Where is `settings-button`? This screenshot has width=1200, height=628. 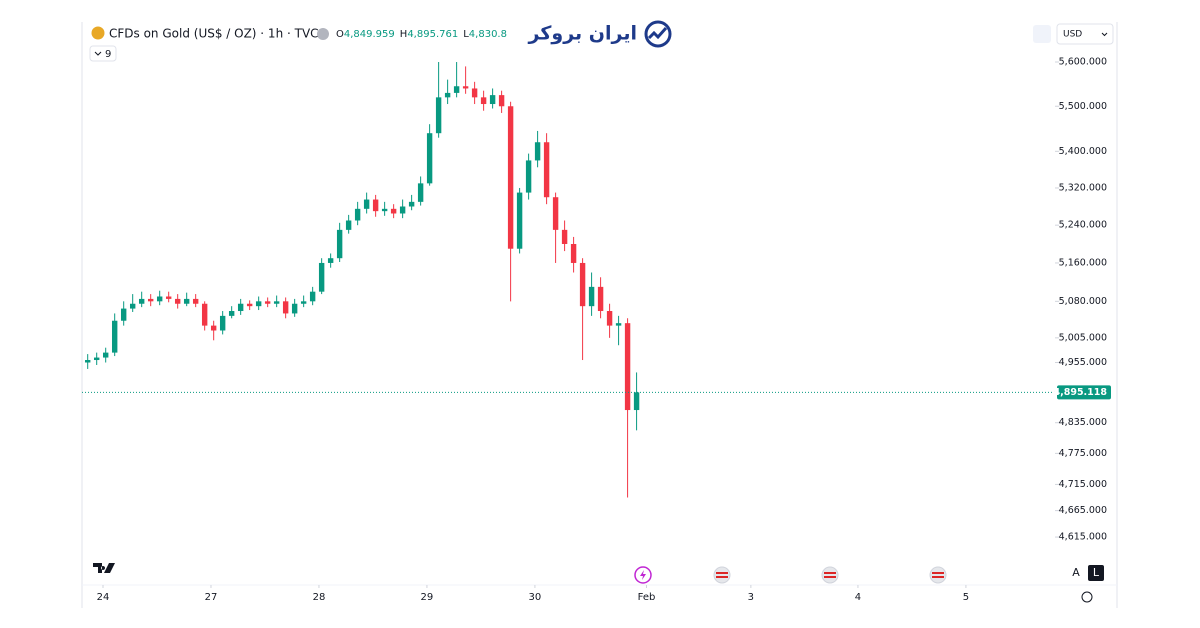 settings-button is located at coordinates (1042, 34).